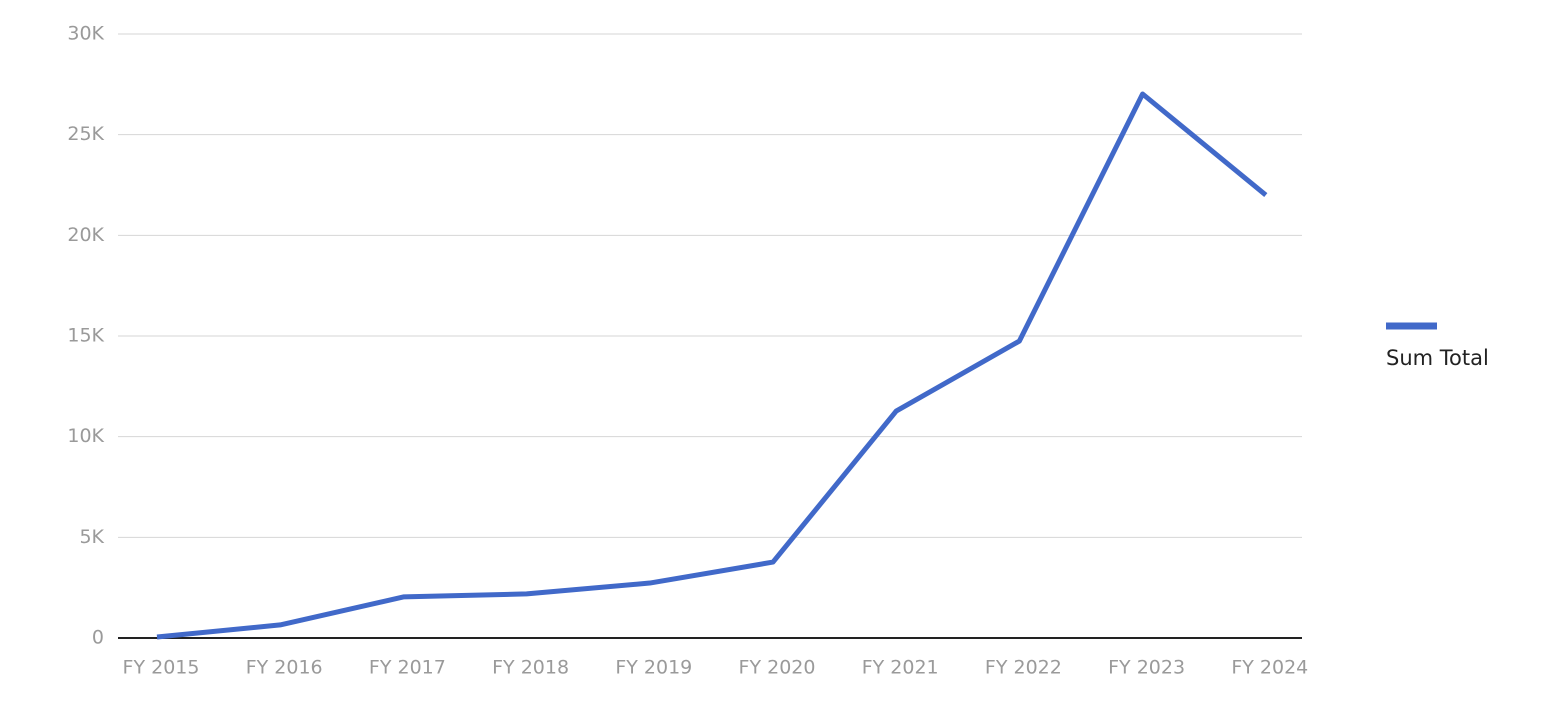 Image resolution: width=1554 pixels, height=706 pixels. What do you see at coordinates (85, 34) in the screenshot?
I see `y-tick-label: 30K` at bounding box center [85, 34].